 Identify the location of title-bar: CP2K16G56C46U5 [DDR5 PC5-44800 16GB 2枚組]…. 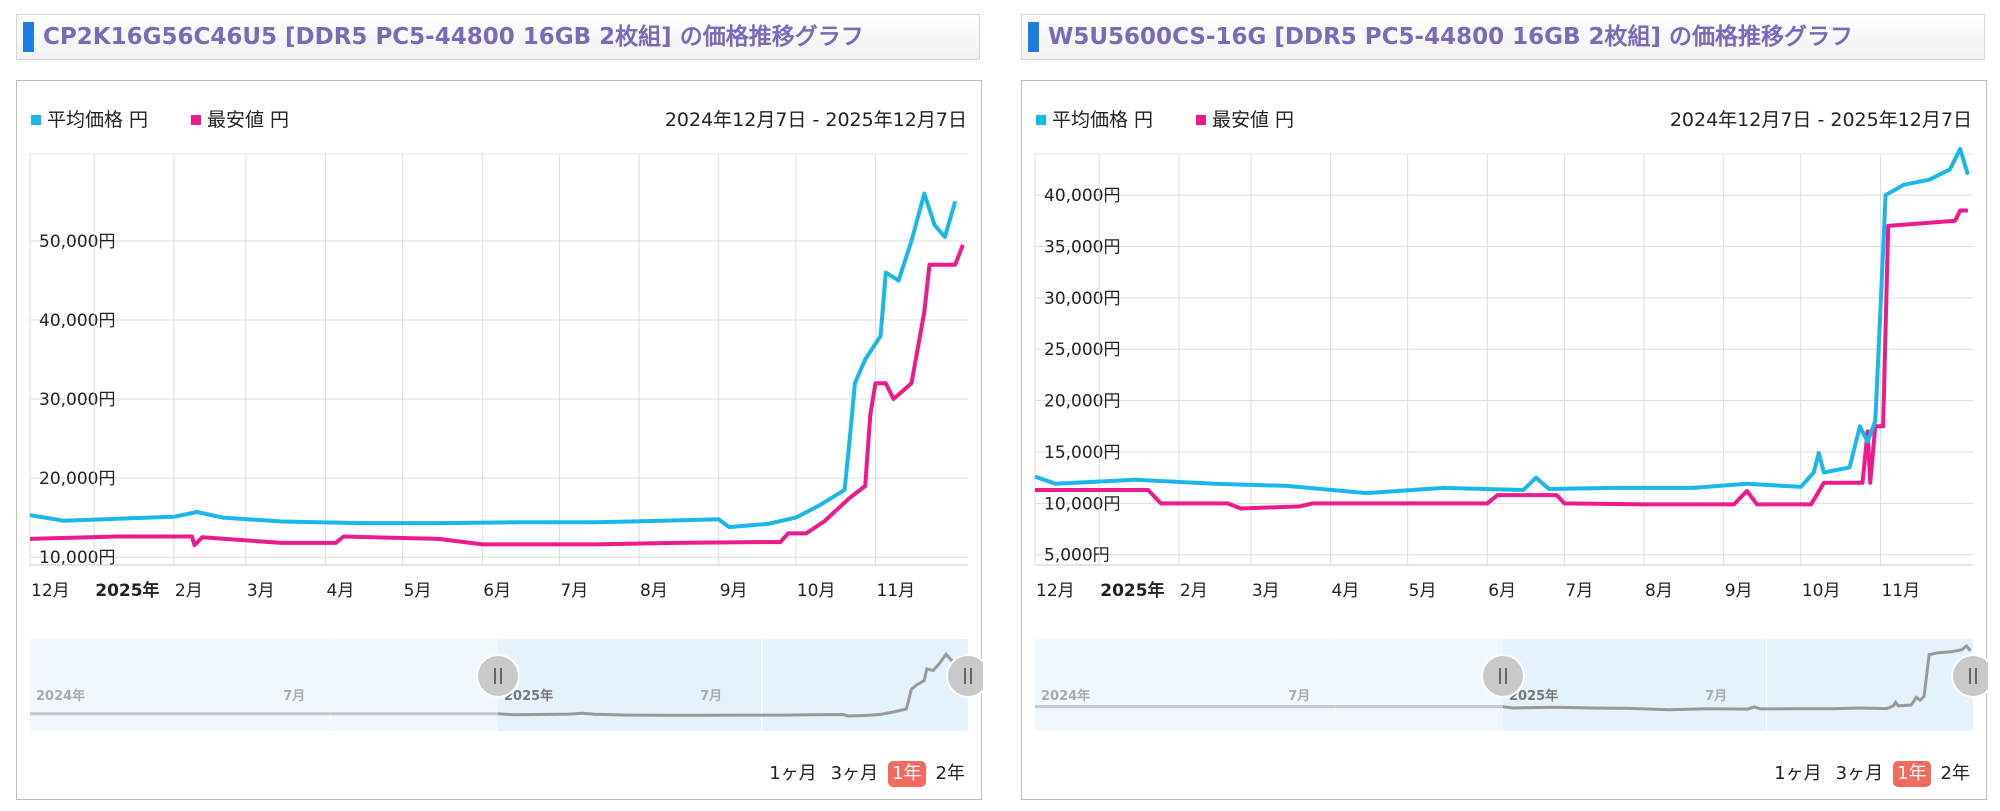
(498, 37).